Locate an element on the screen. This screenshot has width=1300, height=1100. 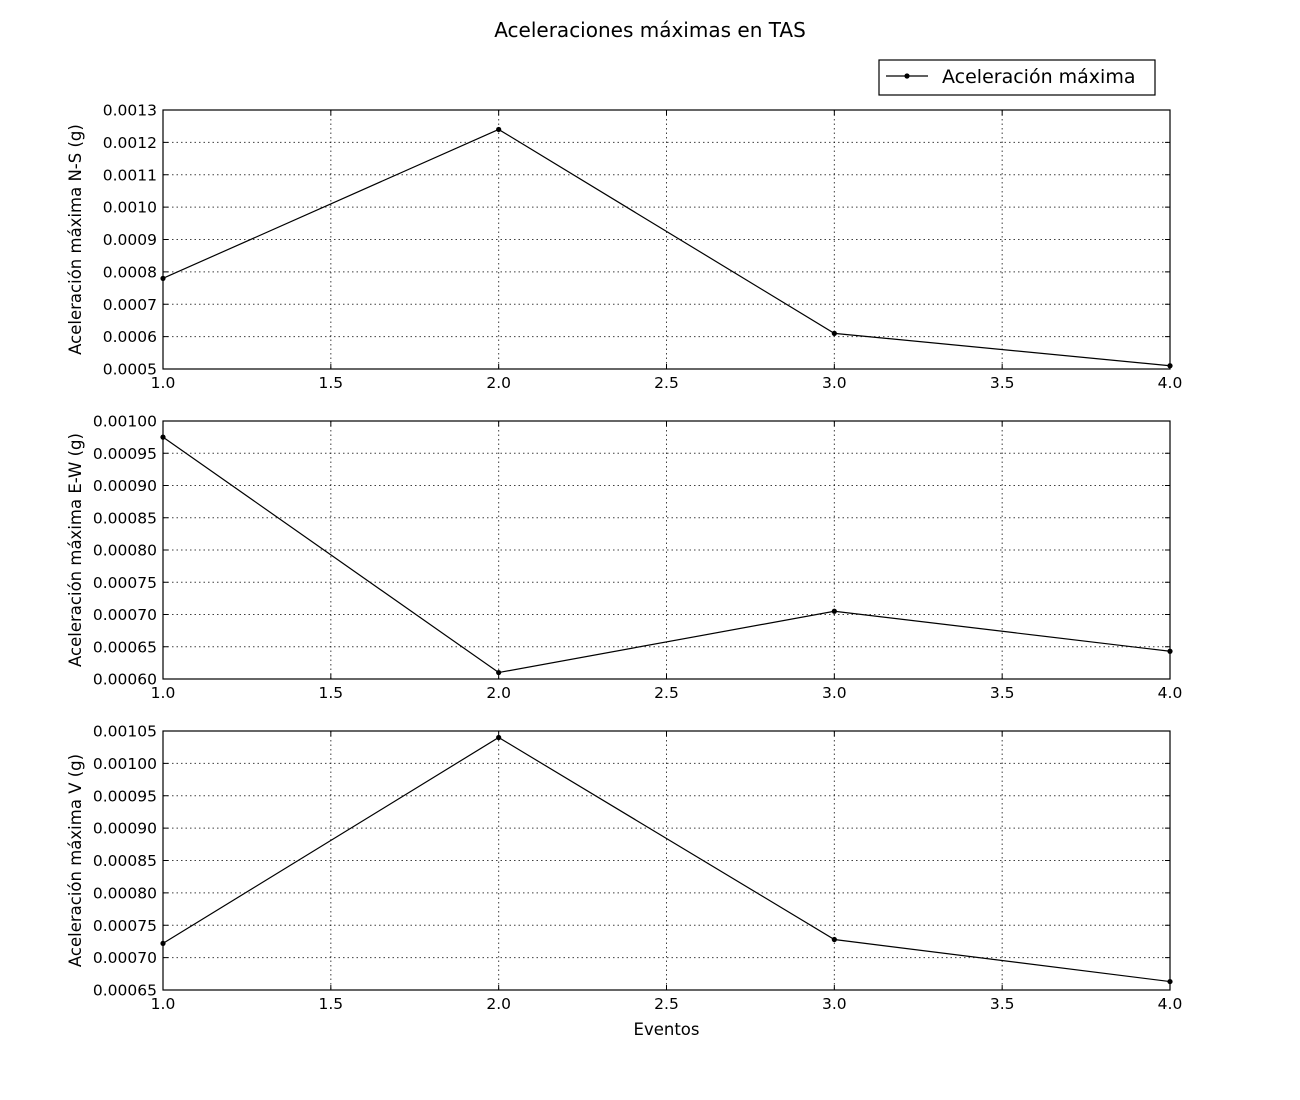
figure-title: Aceleraciones máximas en TAS is located at coordinates (650, 30).